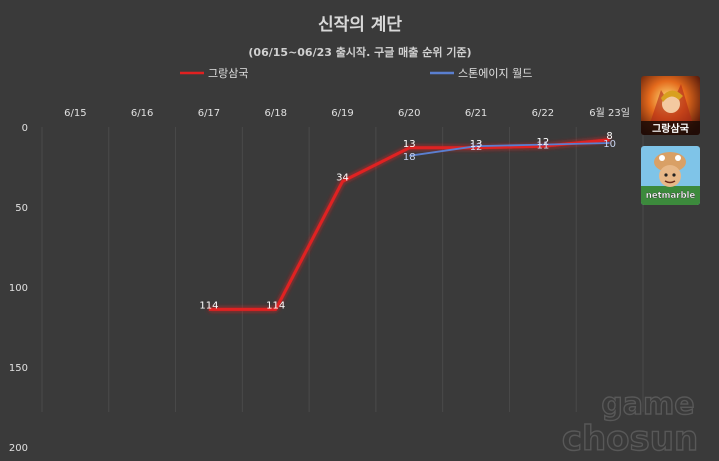 This screenshot has height=461, width=719. Describe the element at coordinates (609, 144) in the screenshot. I see `data-label: 10` at that location.